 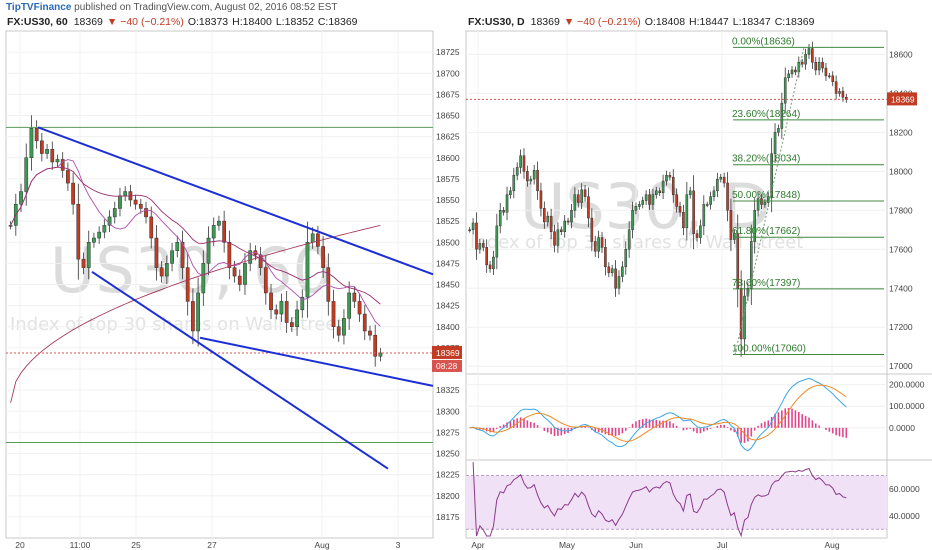 What do you see at coordinates (295, 22) in the screenshot?
I see `left-low: L:18352` at bounding box center [295, 22].